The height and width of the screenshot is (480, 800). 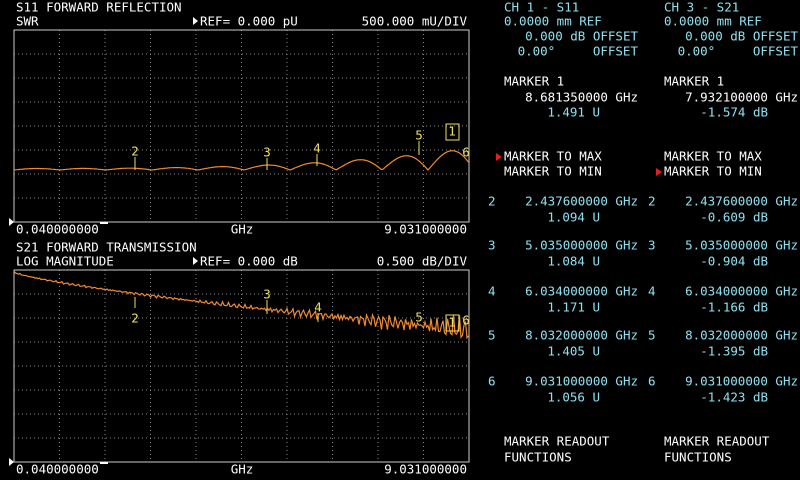 What do you see at coordinates (734, 217) in the screenshot?
I see `marker-value: -0.609 dB` at bounding box center [734, 217].